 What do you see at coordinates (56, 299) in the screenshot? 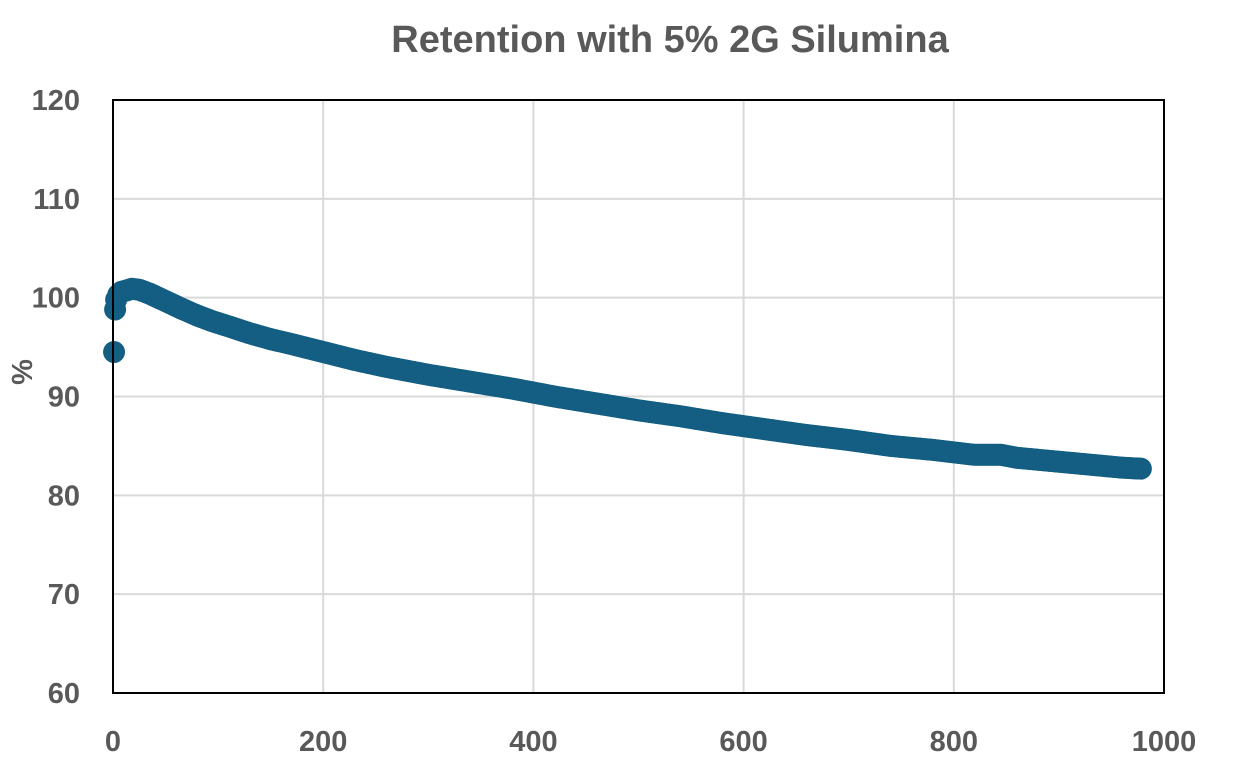
I see `y-tick-label: 100` at bounding box center [56, 299].